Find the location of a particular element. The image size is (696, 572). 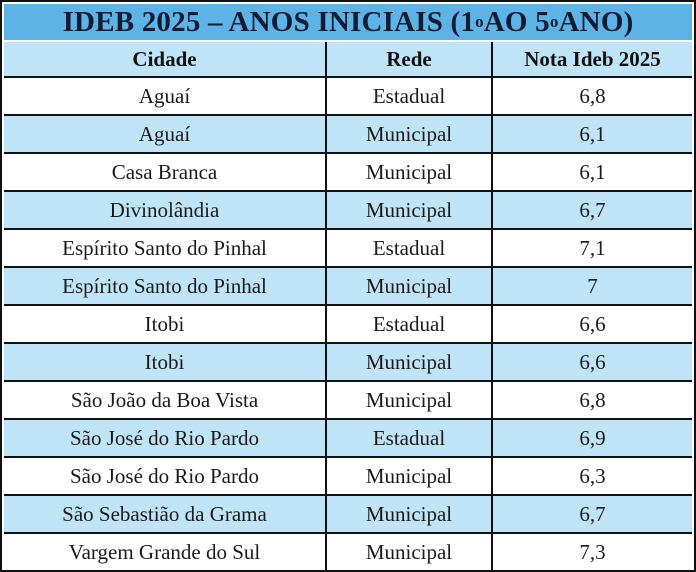

header-row: Cidade Rede Nota Ideb 2025 is located at coordinates (348, 60).